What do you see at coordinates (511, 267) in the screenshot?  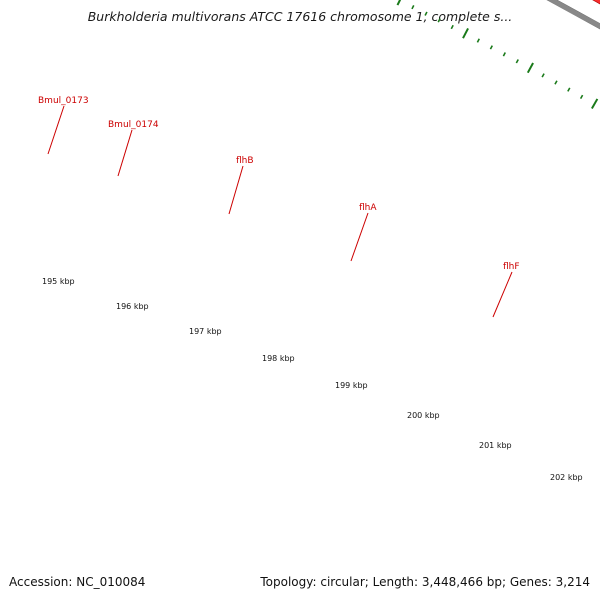 I see `gene-label: flhF` at bounding box center [511, 267].